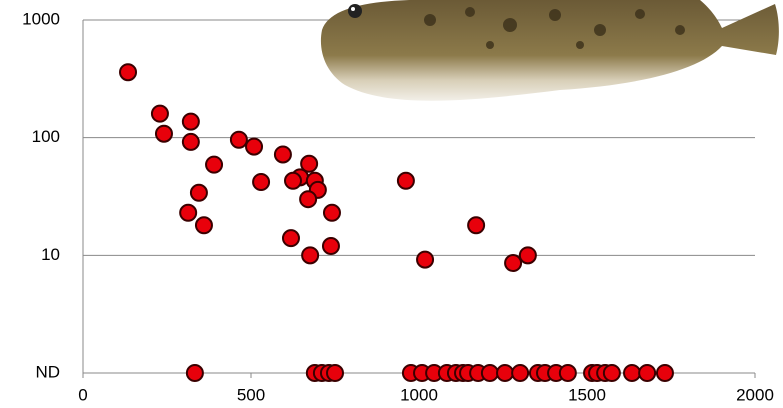  Describe the element at coordinates (419, 394) in the screenshot. I see `x-tick-label: 1000` at that location.